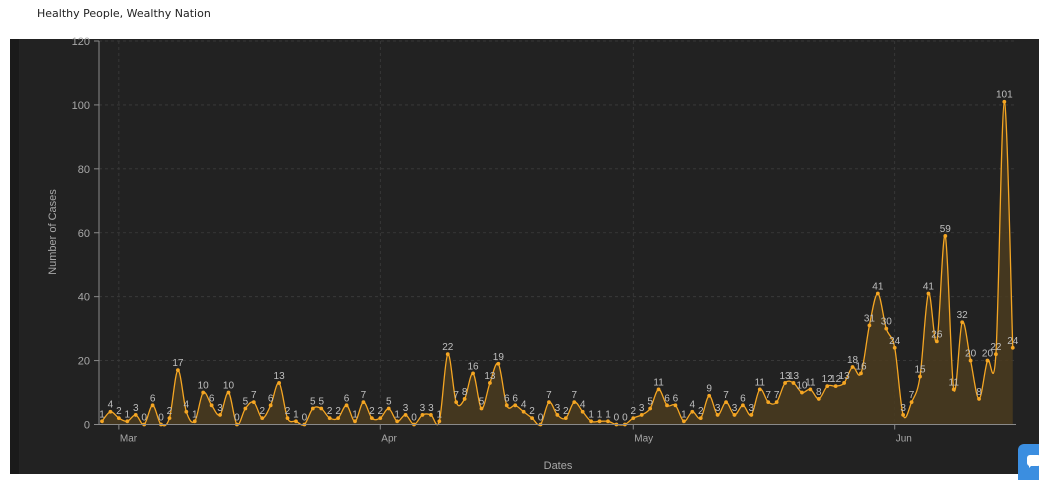  I want to click on y-tick-label: 60, so click(84, 234).